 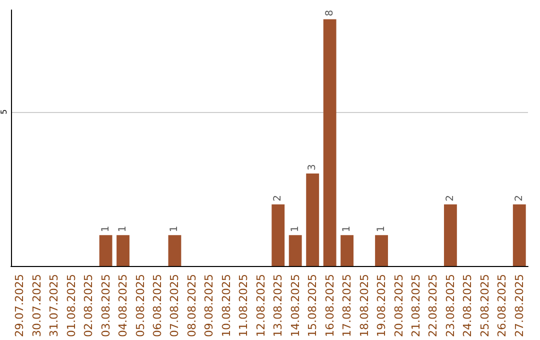 What do you see at coordinates (399, 306) in the screenshot?
I see `x-tick-label: 20.08.2025` at bounding box center [399, 306].